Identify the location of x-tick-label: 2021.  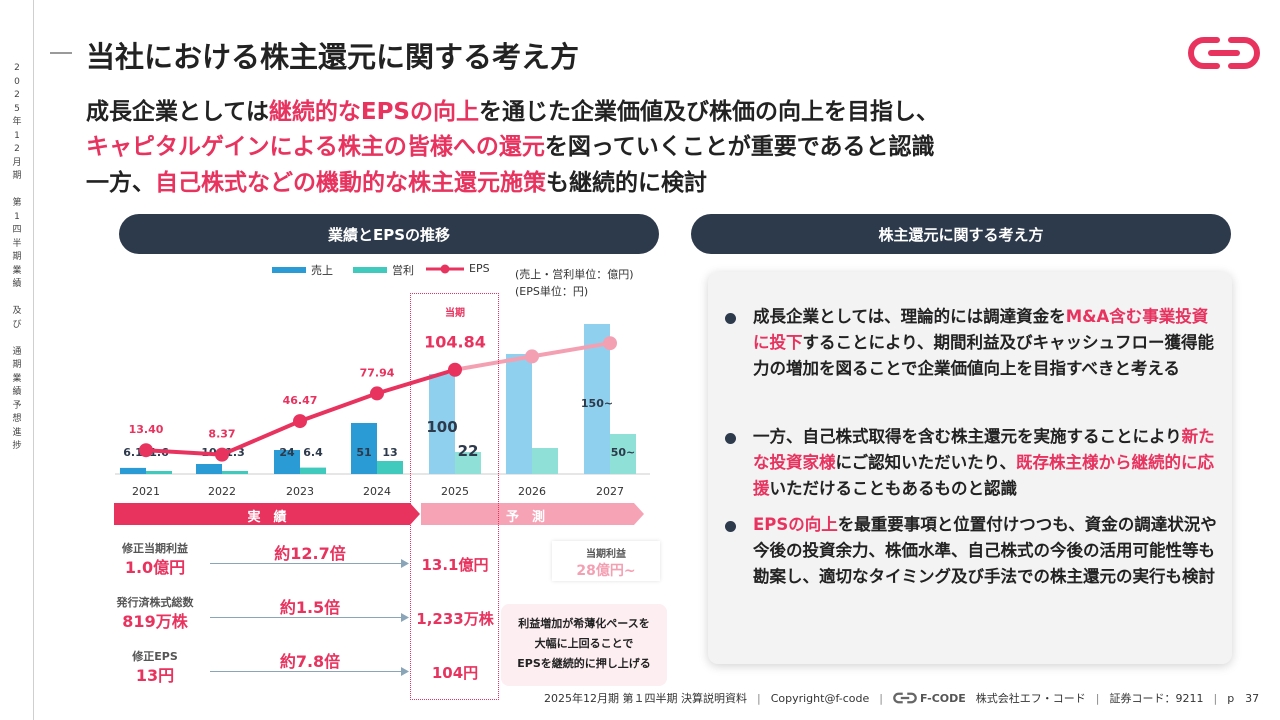
(146, 491).